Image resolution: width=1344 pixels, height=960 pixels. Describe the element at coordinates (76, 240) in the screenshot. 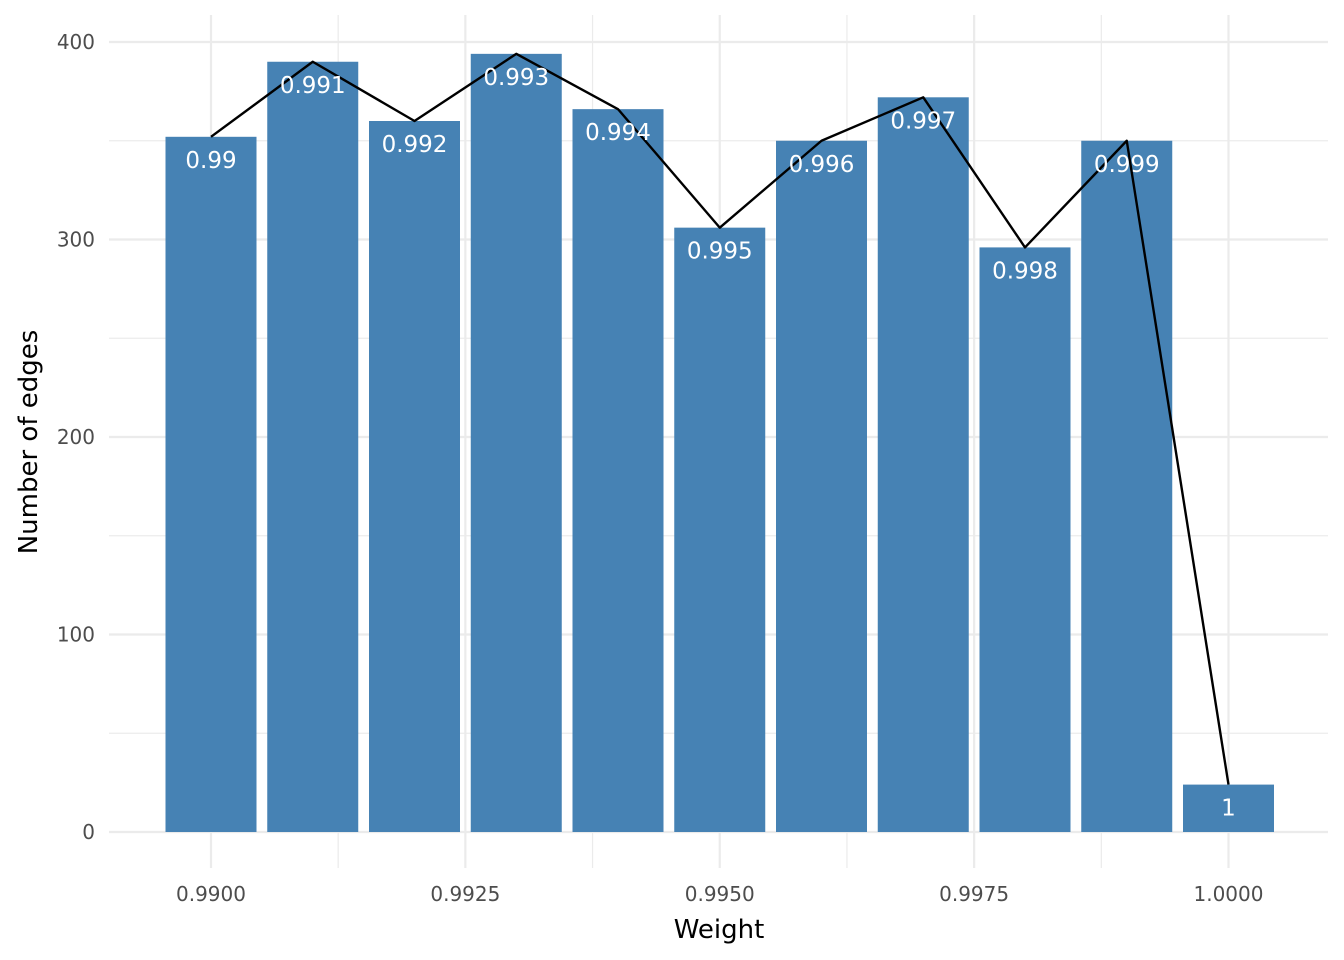

I see `y-tick-label: 300` at that location.